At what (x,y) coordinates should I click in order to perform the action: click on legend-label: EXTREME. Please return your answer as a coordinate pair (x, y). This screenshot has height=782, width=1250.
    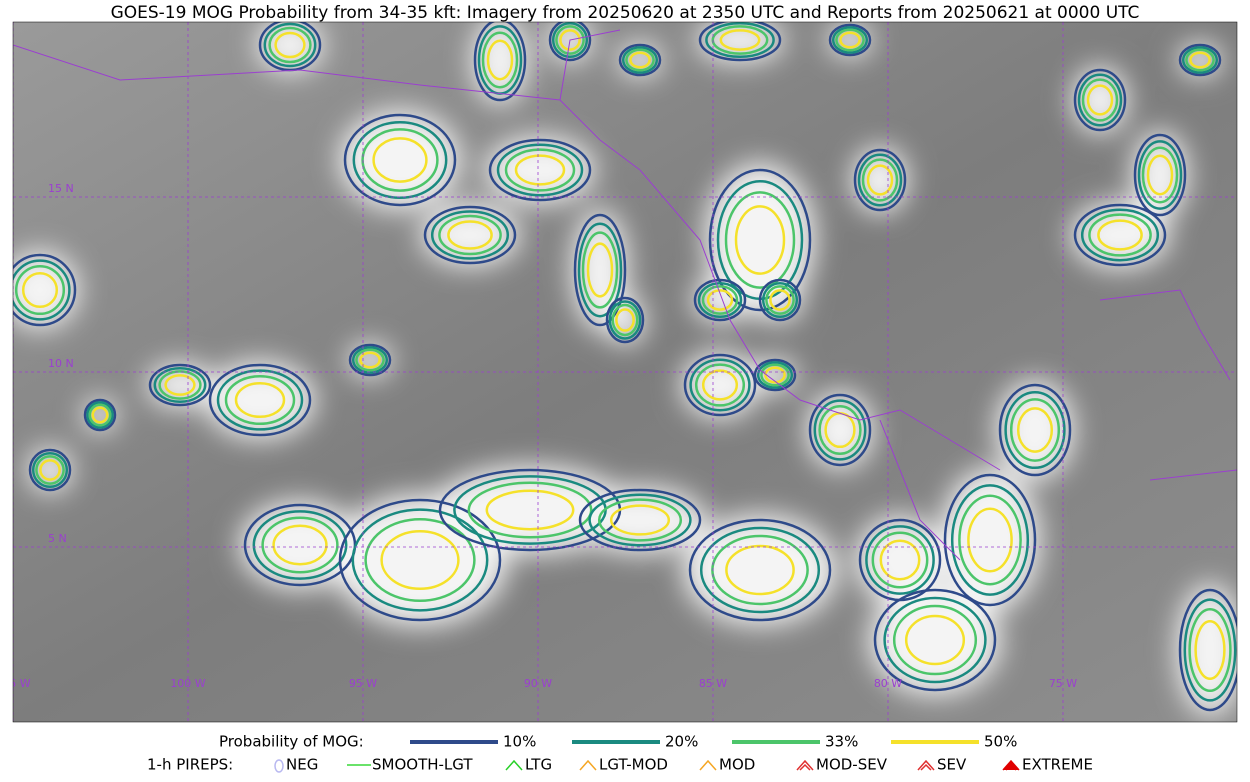
    Looking at the image, I should click on (1057, 765).